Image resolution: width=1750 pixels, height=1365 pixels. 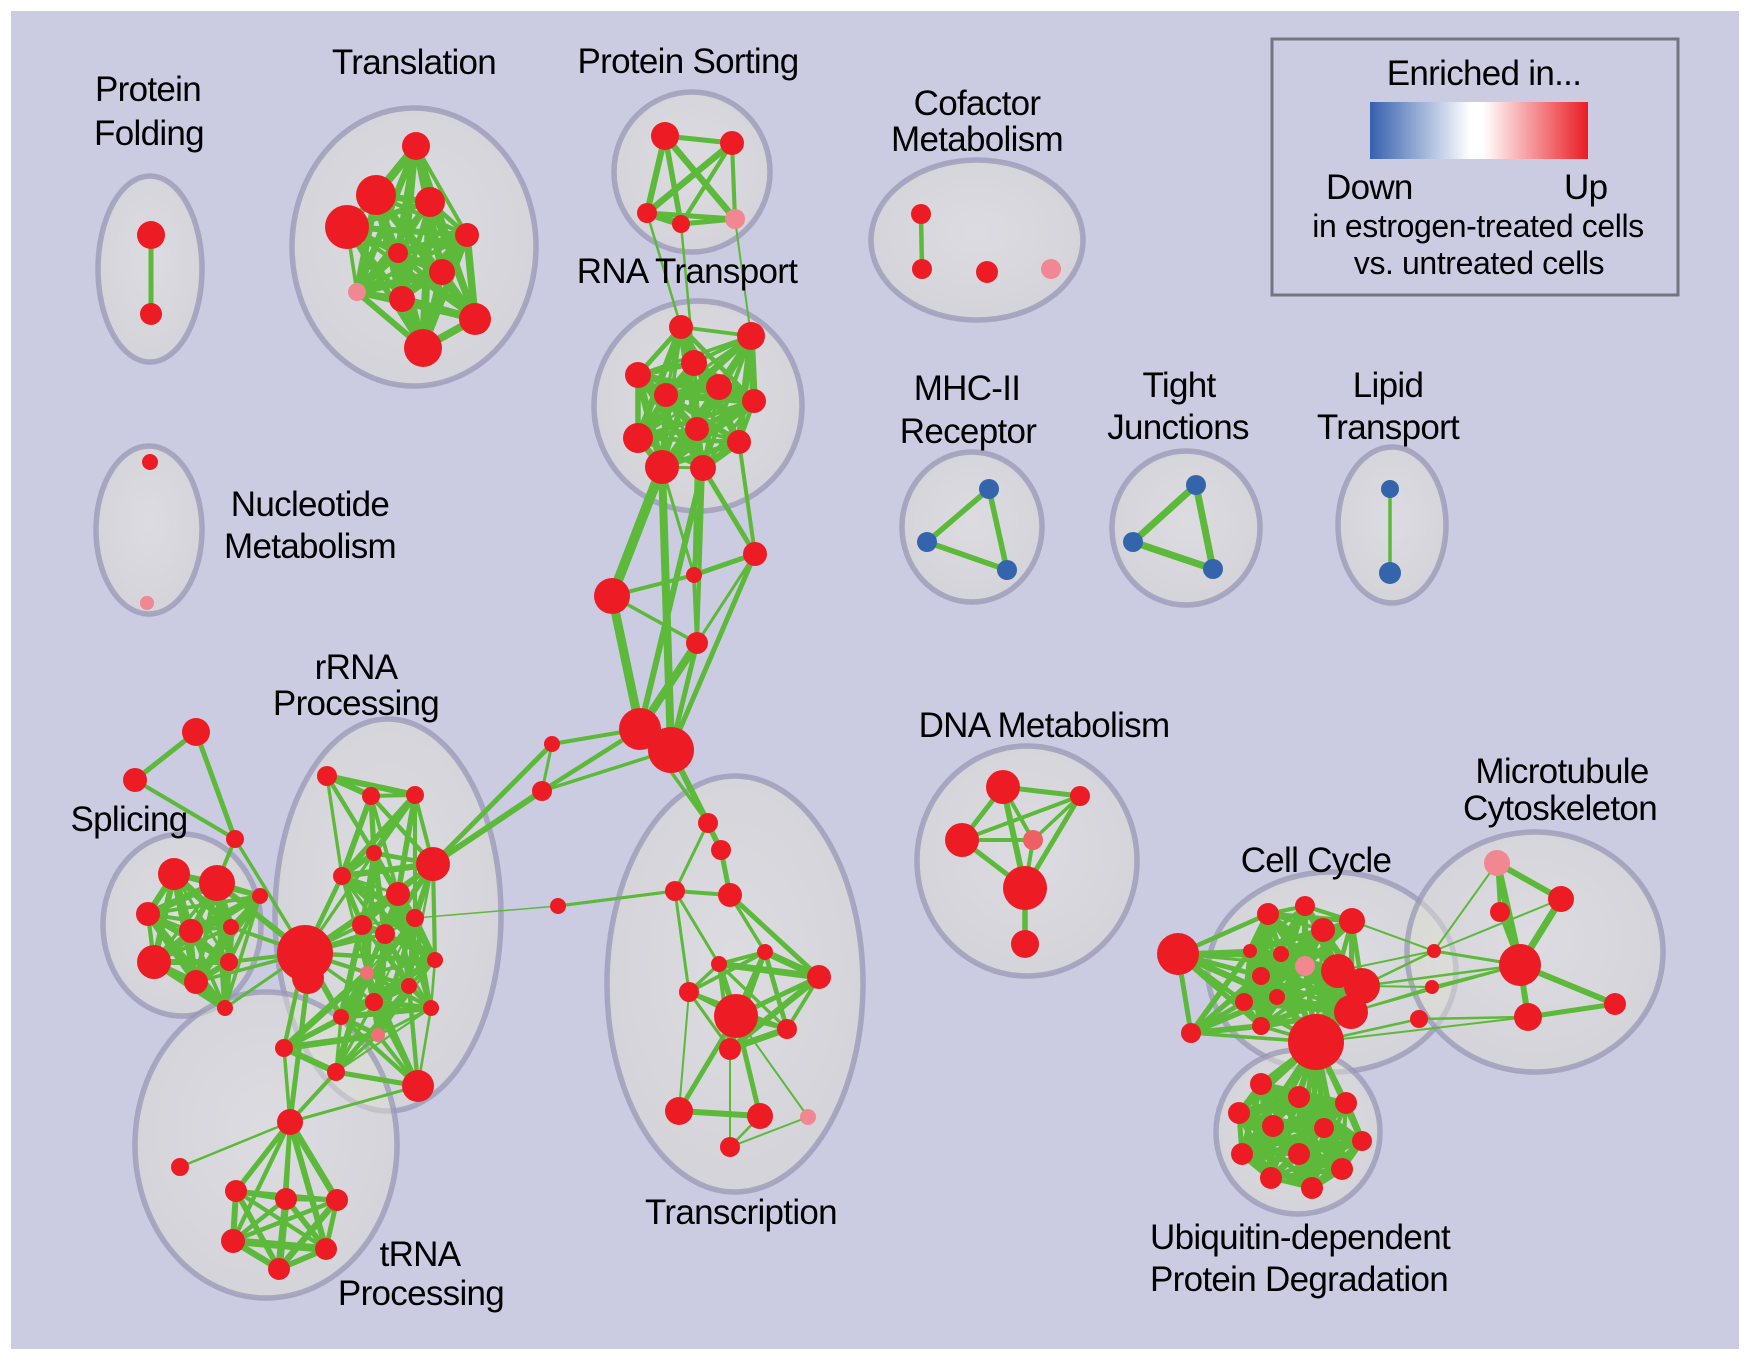 I want to click on svg-text: rRNA, so click(x=357, y=667).